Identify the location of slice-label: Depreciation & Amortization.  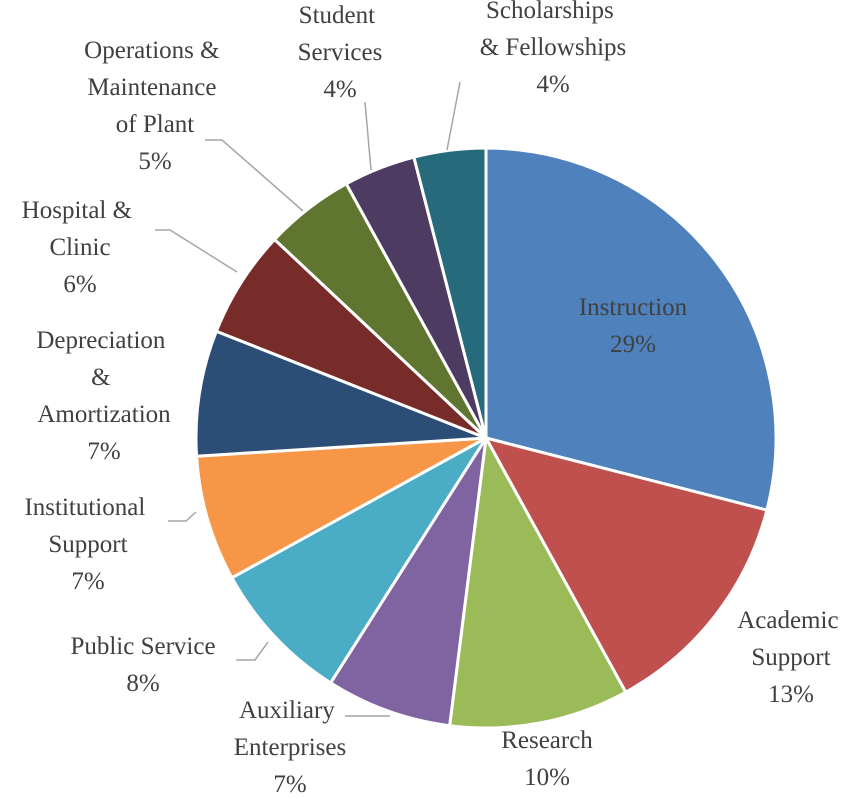
(103, 377).